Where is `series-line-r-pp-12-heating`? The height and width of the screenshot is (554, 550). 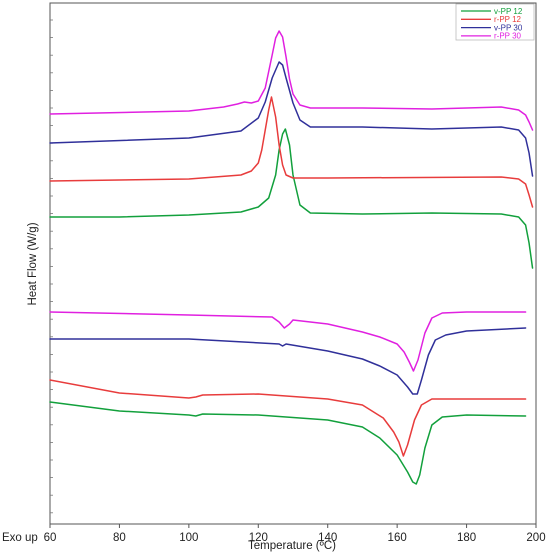 series-line-r-pp-12-heating is located at coordinates (288, 418).